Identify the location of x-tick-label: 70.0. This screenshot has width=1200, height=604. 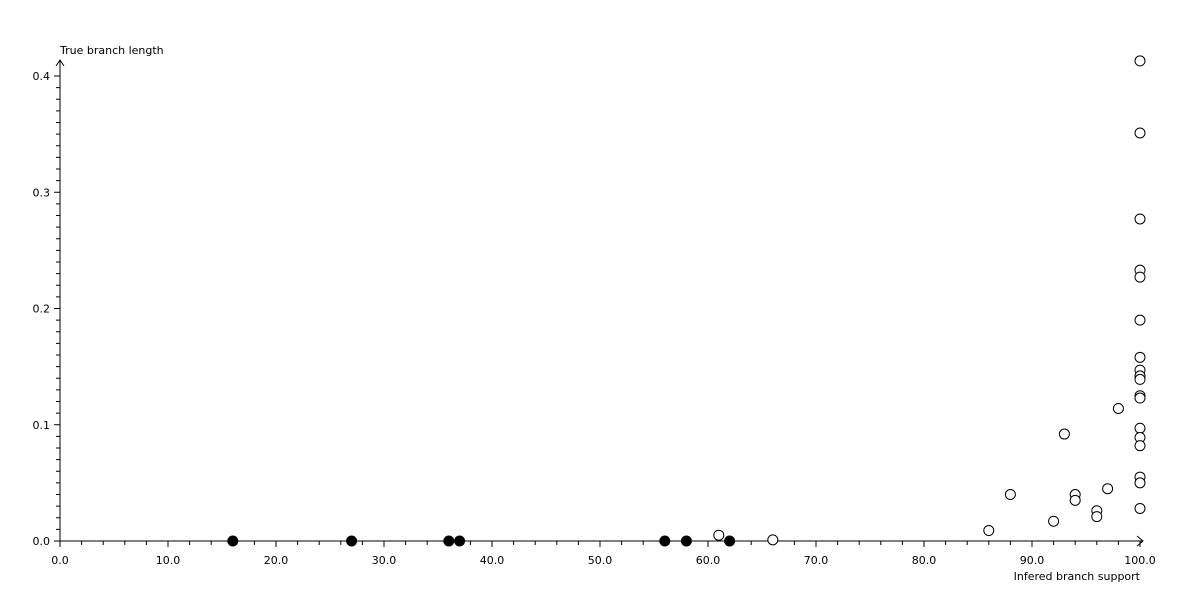
(816, 560).